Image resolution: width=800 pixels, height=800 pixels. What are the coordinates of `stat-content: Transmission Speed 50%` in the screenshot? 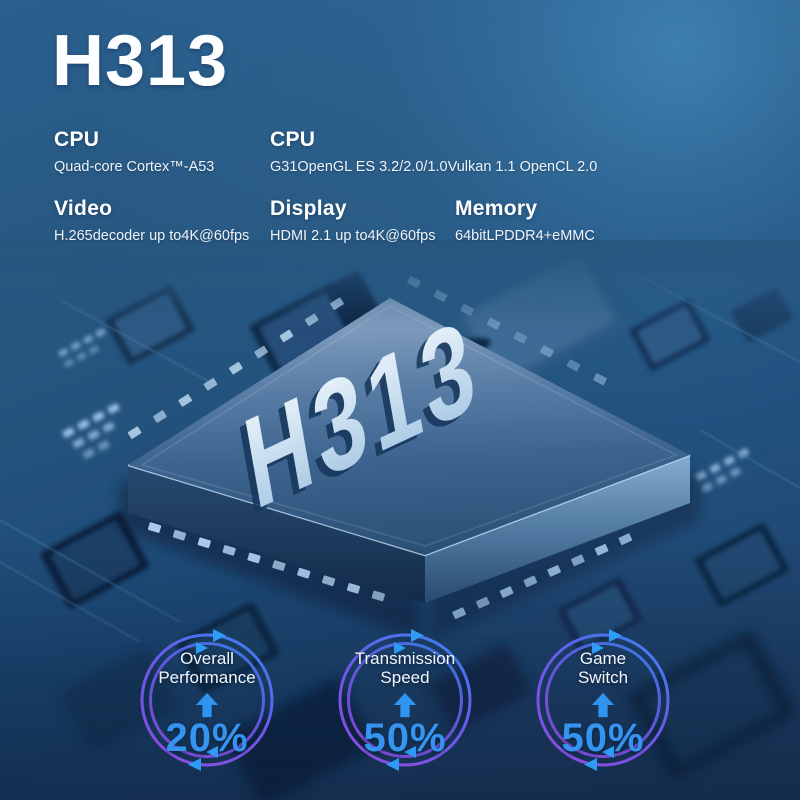 It's located at (405, 690).